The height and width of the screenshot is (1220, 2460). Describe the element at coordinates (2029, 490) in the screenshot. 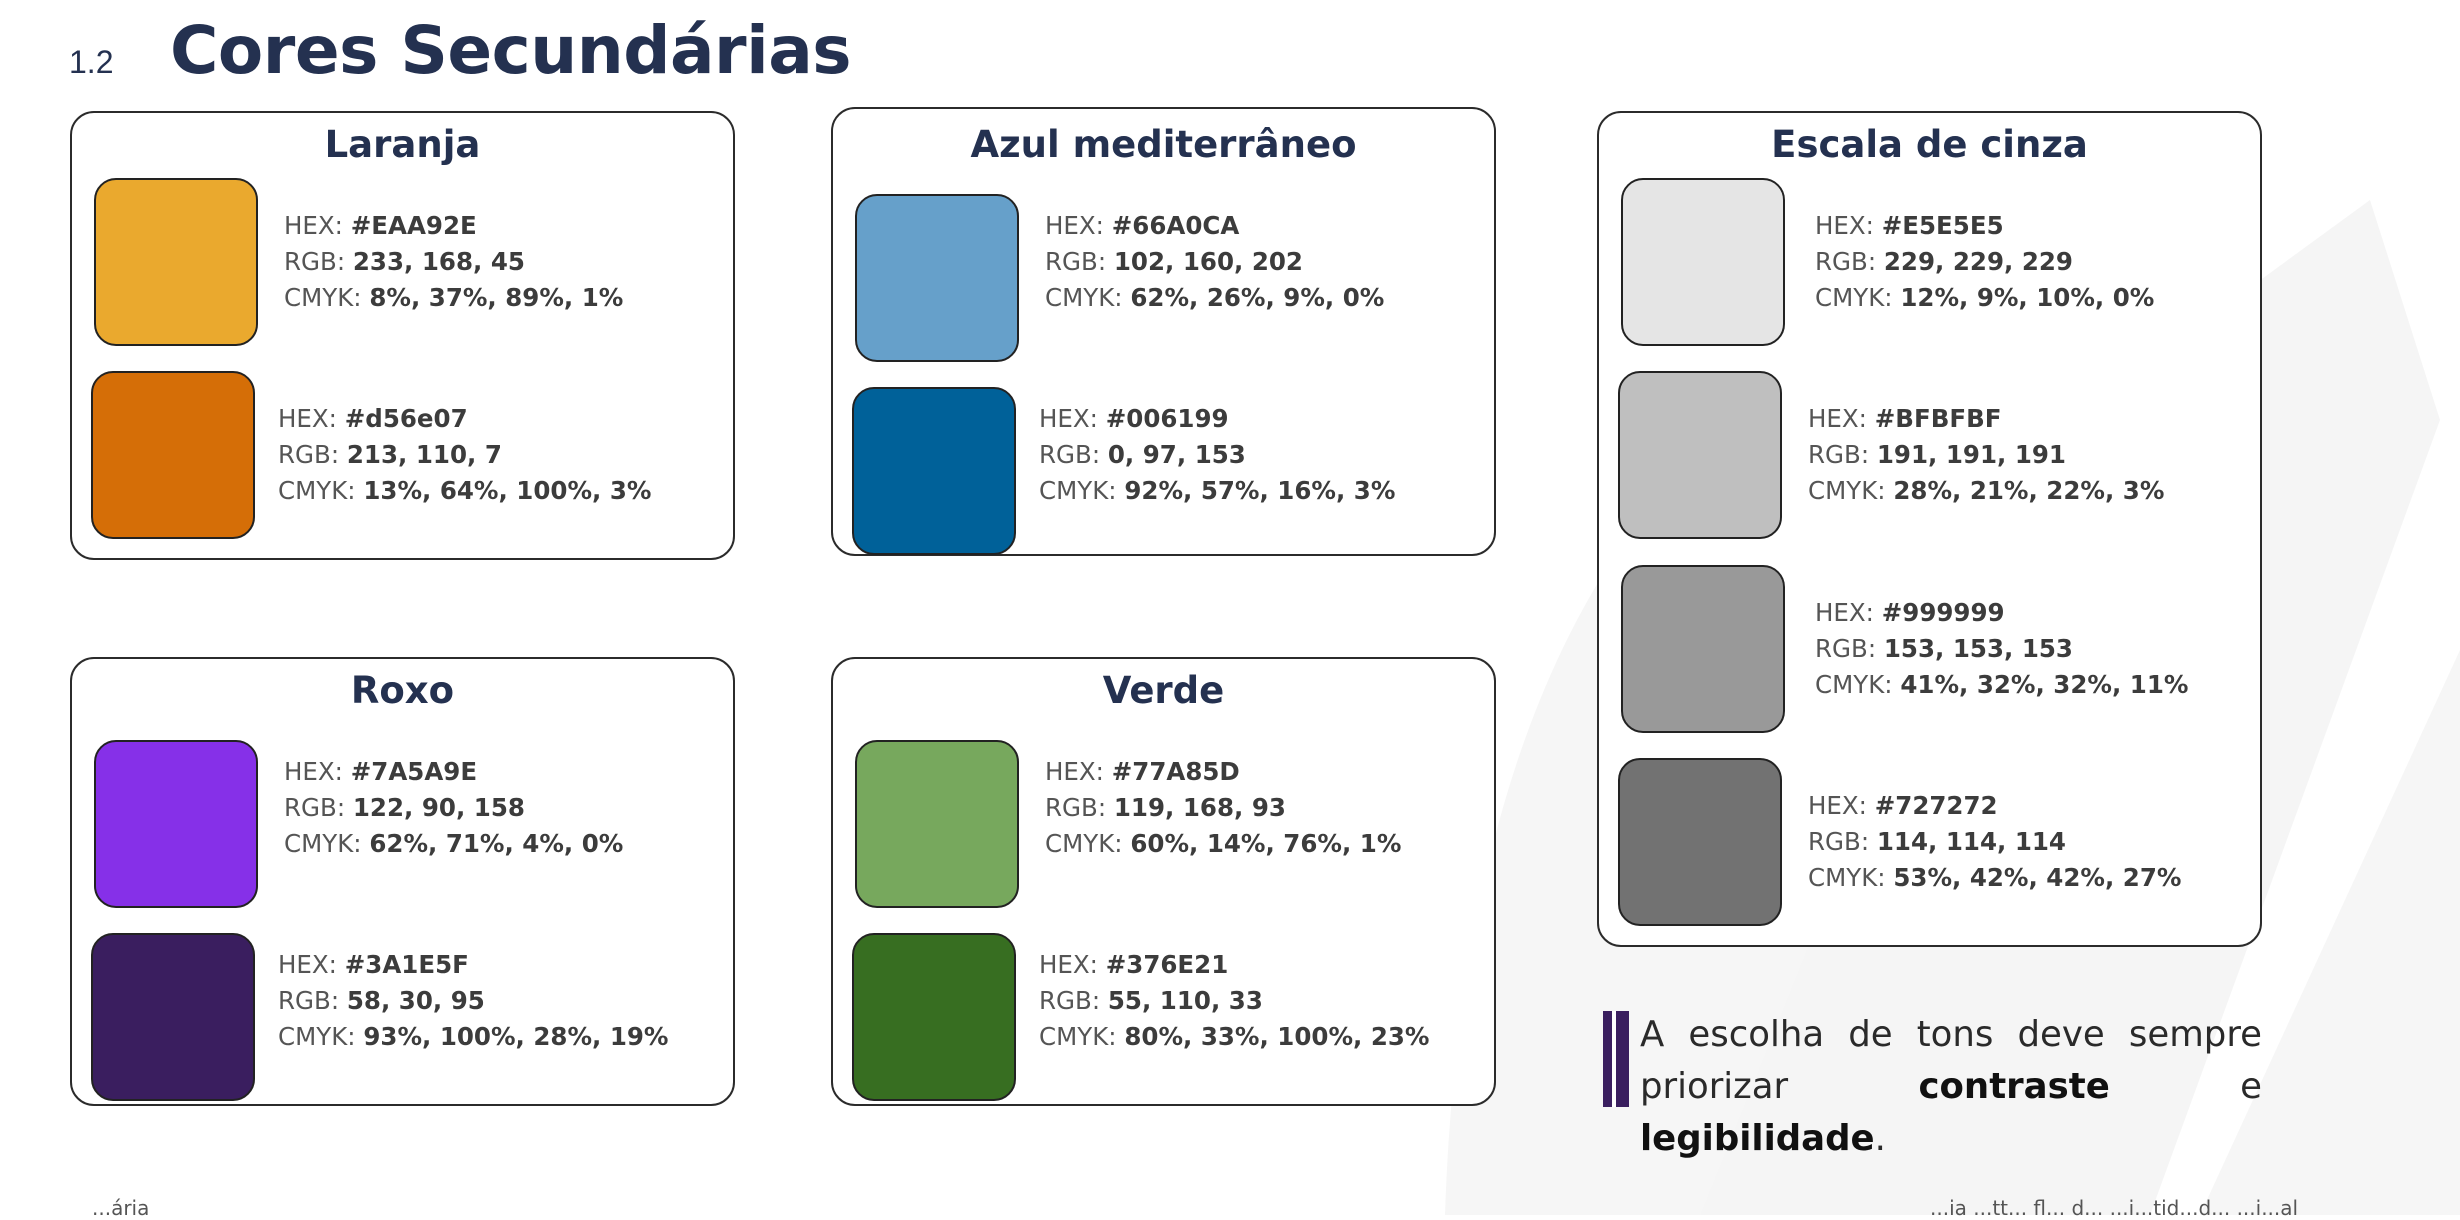

I see `cmyk-value: 28%, 21%, 22%, 3%` at that location.